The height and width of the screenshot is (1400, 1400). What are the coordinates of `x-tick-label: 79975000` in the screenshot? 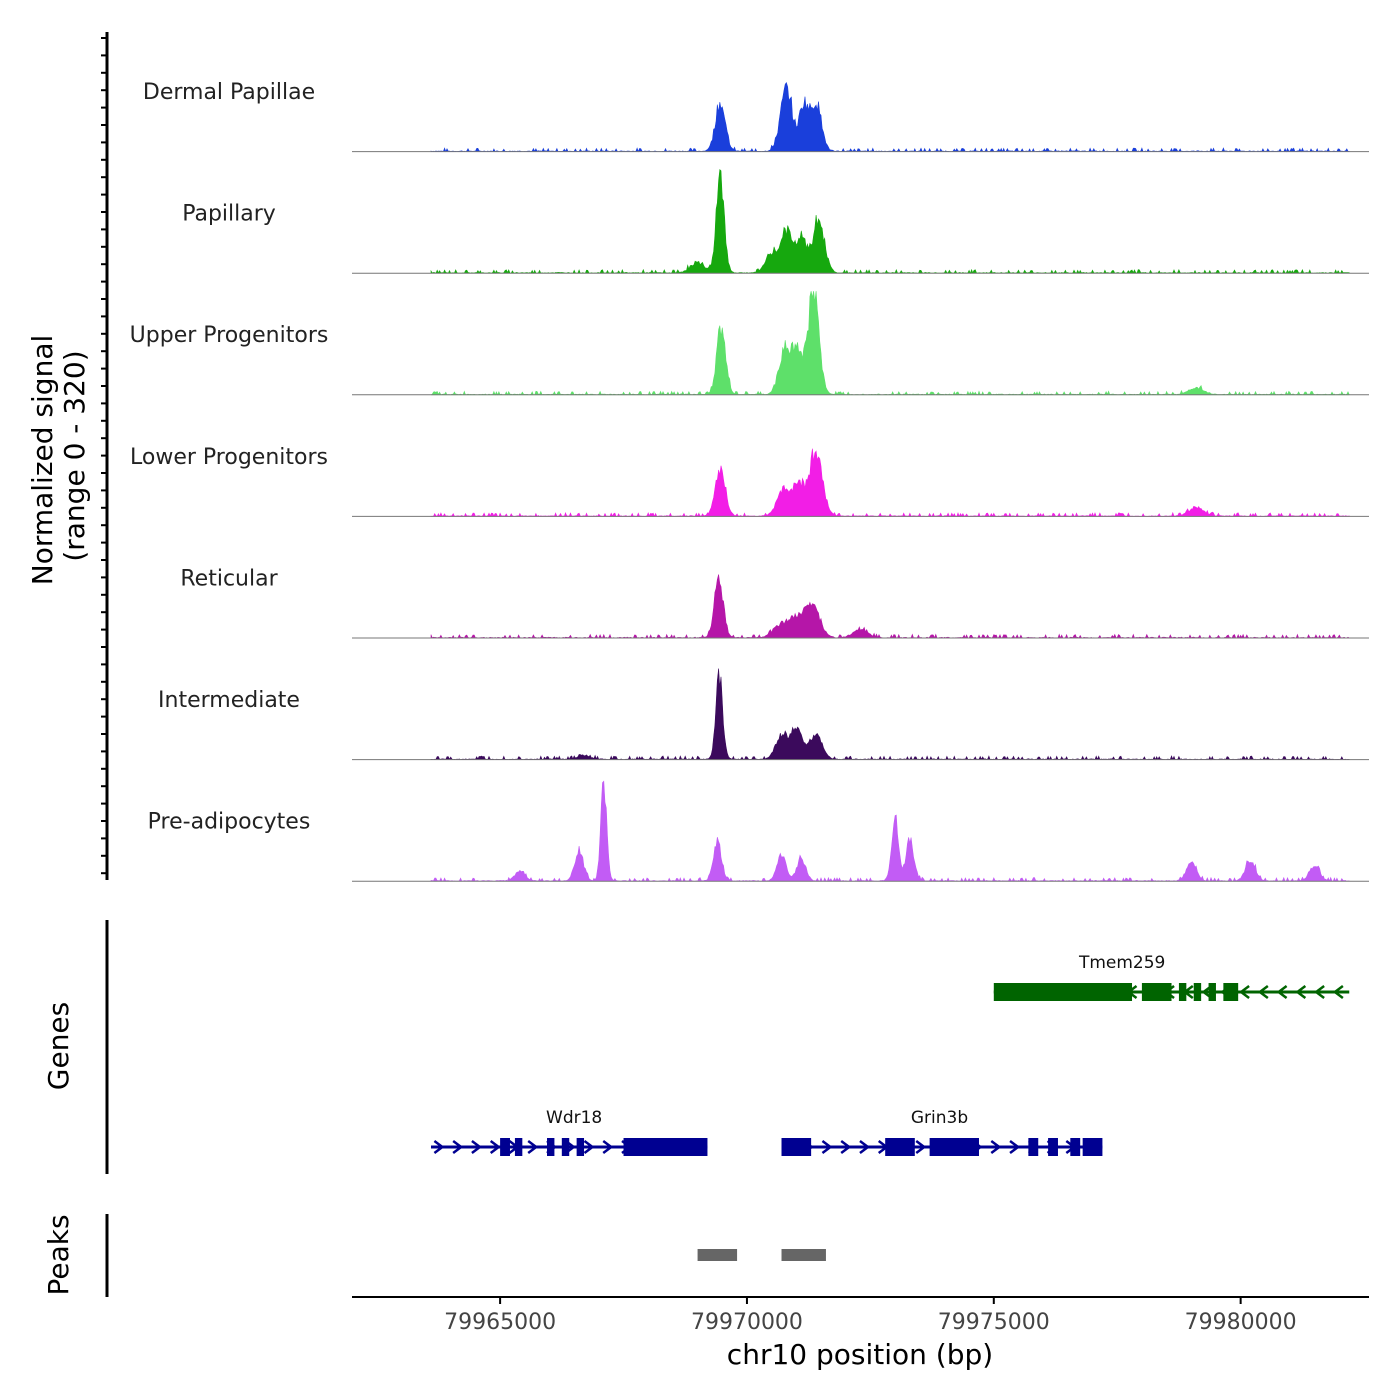 It's located at (994, 1322).